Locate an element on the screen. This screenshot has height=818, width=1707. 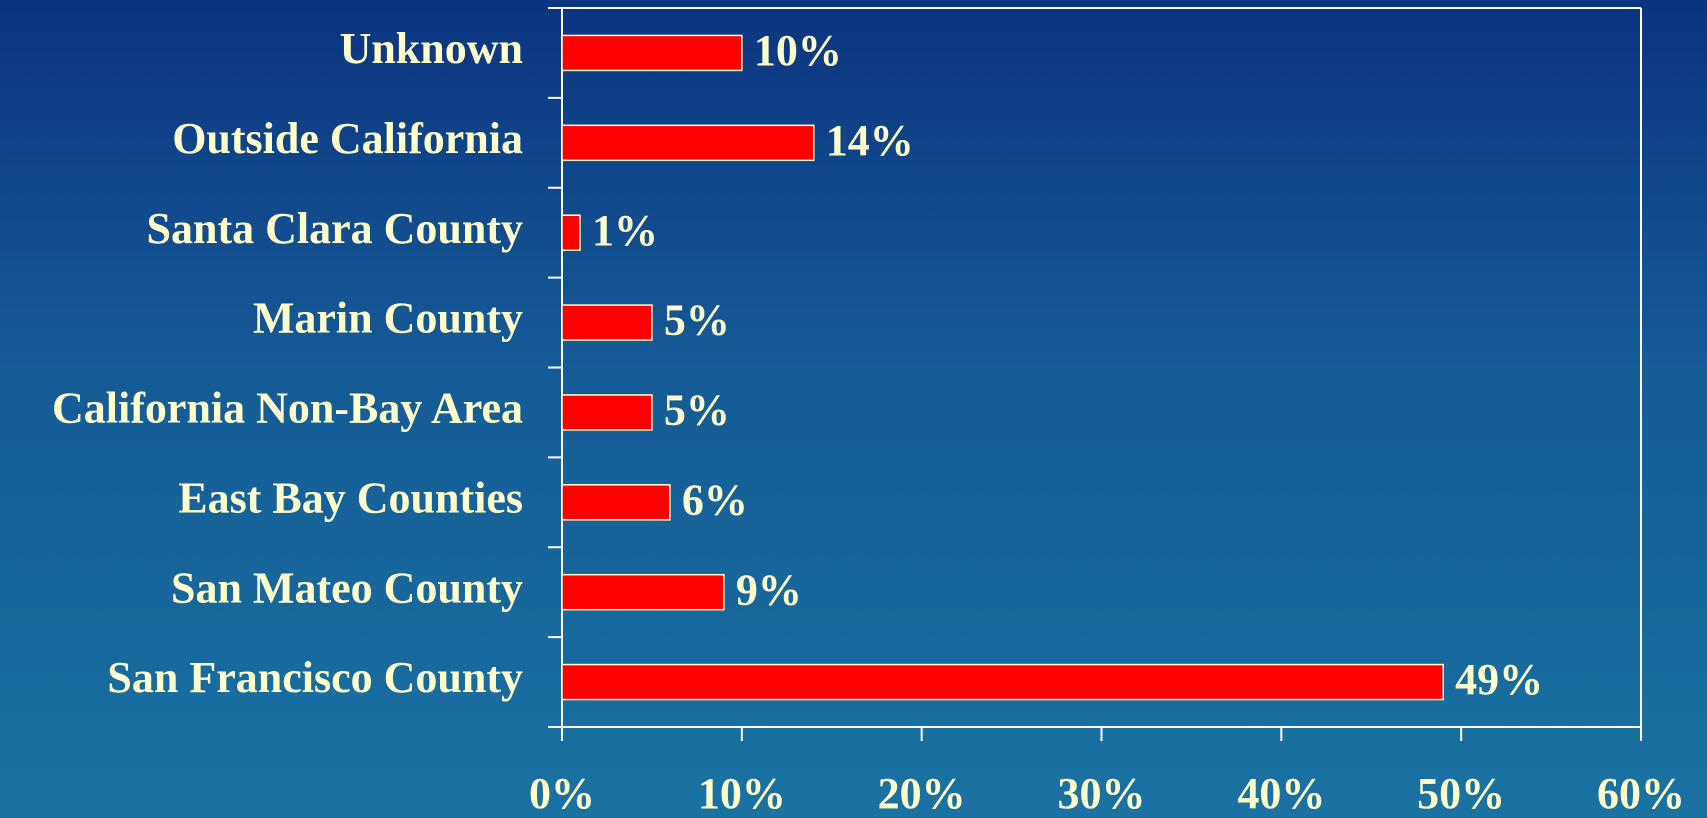
x-tick-label: 50% is located at coordinates (1461, 793).